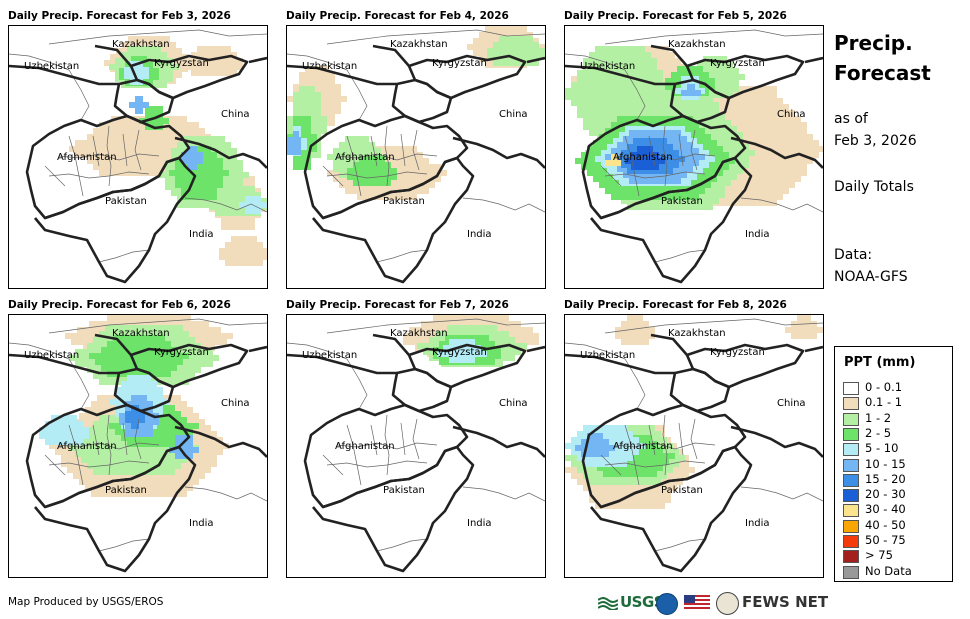 This screenshot has height=619, width=970. What do you see at coordinates (880, 362) in the screenshot?
I see `legend-title: PPT (mm)` at bounding box center [880, 362].